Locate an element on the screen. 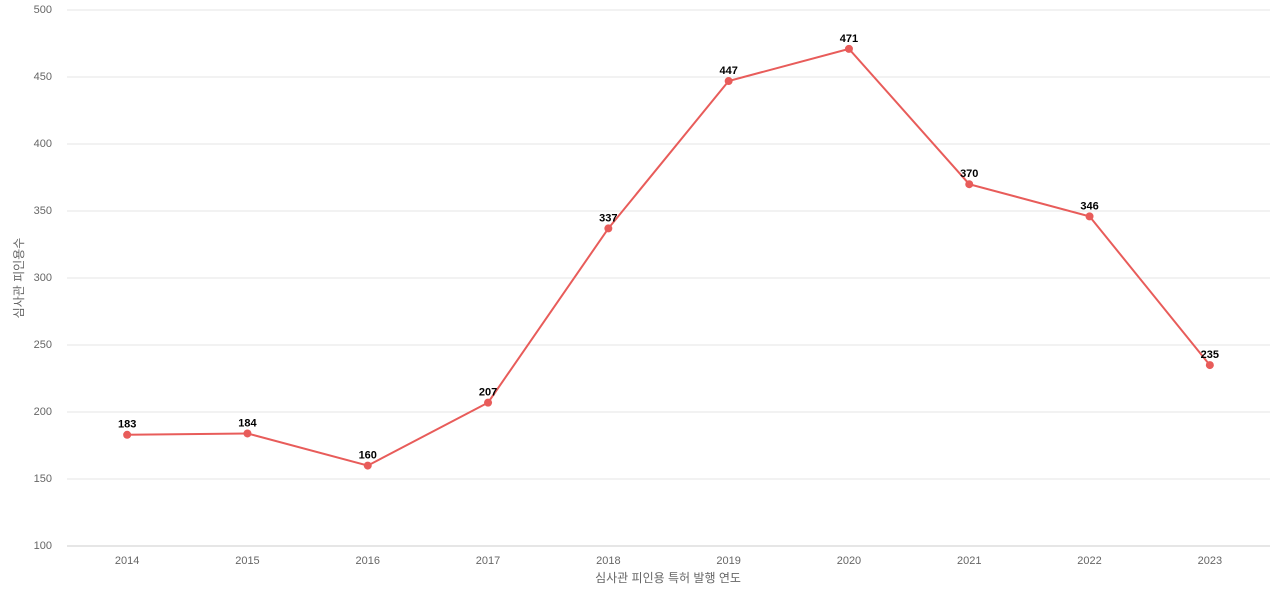 The image size is (1280, 600). x-axis-label: 심사관 피인용 특허 발행 연도 is located at coordinates (668, 577).